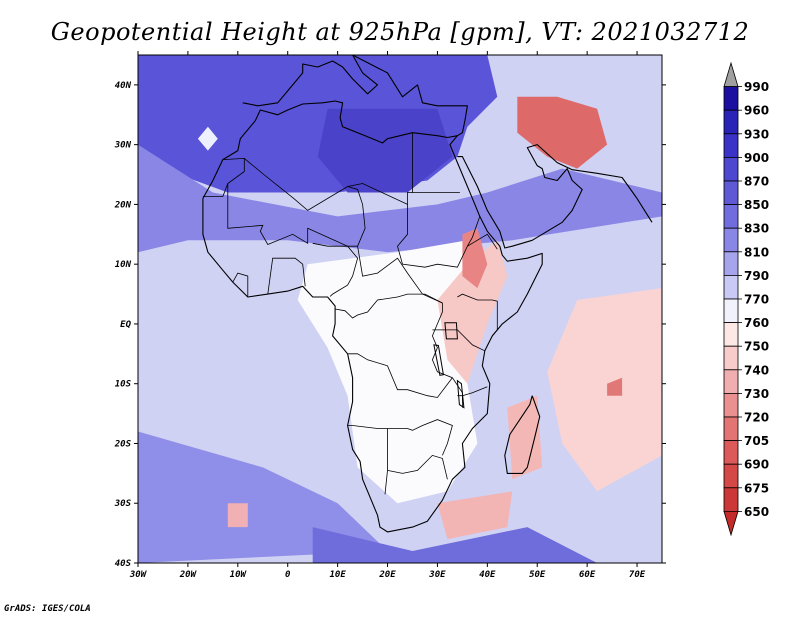 The height and width of the screenshot is (618, 800). I want to click on field-region-sahara-band, so click(400, 198).